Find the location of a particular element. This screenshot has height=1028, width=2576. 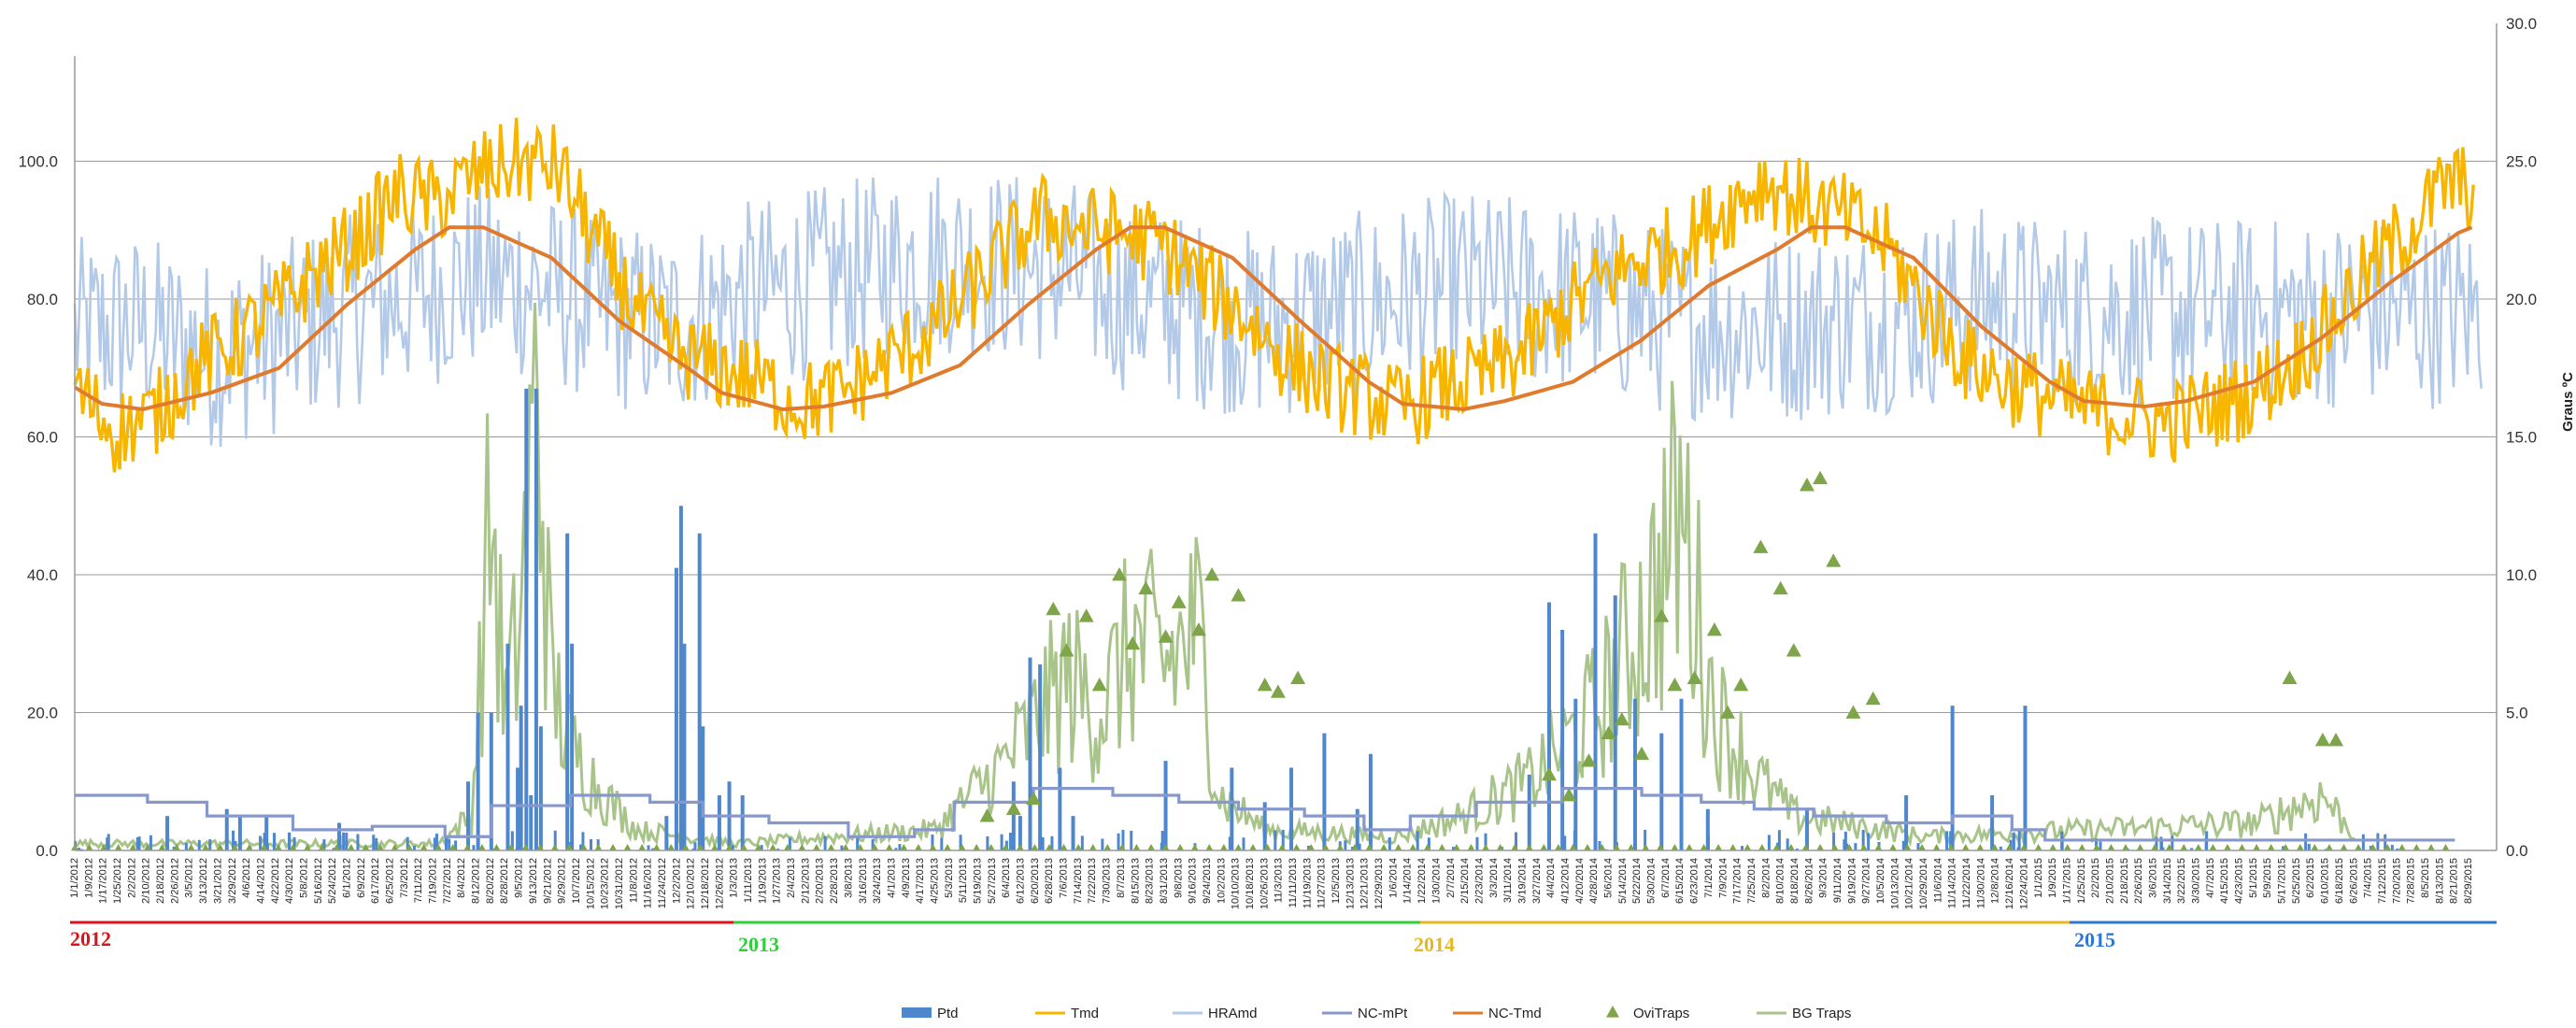

x-tick-label: 5/9/2015 is located at coordinates (2267, 878).